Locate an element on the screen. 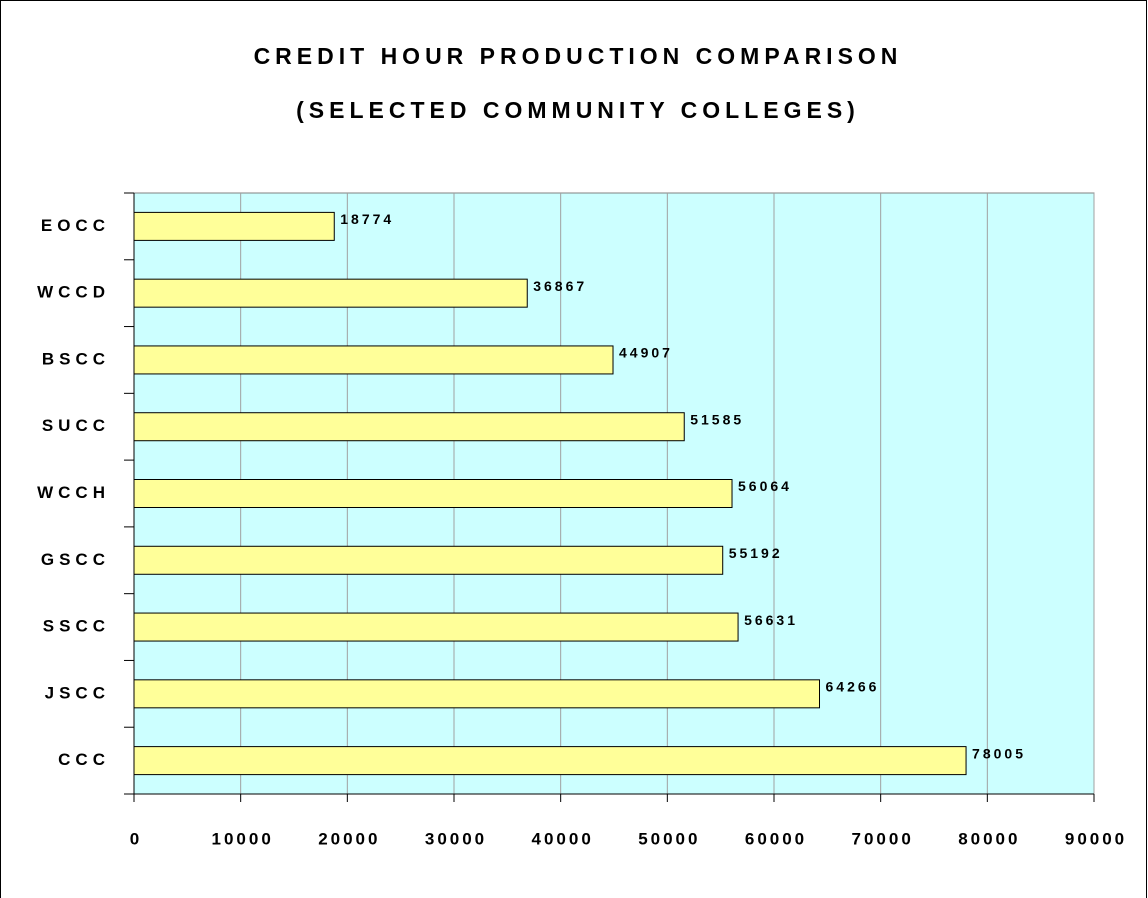 The image size is (1148, 898). data-label: 55192 is located at coordinates (756, 553).